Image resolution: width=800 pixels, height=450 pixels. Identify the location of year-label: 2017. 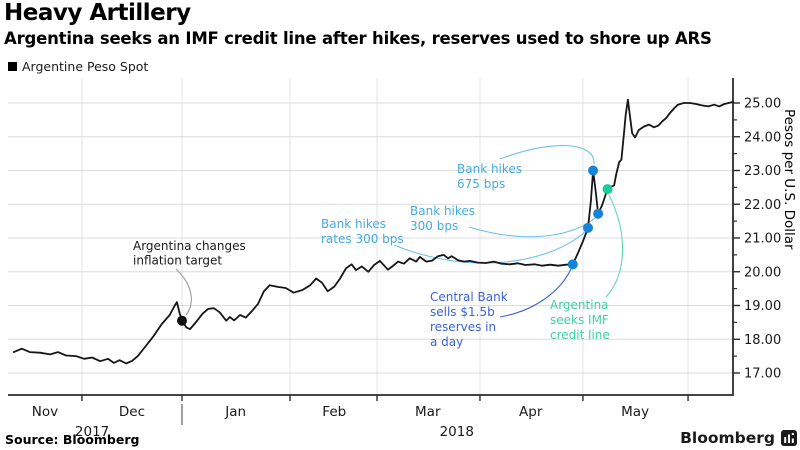
(92, 432).